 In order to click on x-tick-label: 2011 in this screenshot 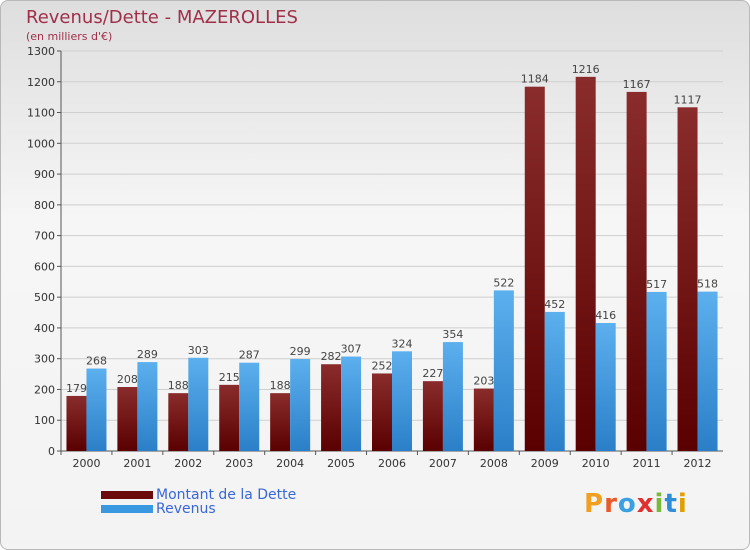, I will do `click(647, 463)`.